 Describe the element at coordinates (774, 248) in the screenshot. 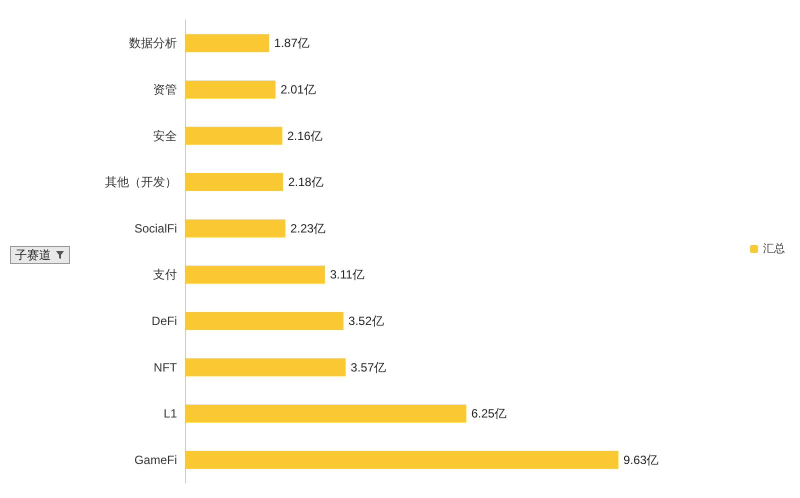

I see `legend-label: 汇总` at that location.